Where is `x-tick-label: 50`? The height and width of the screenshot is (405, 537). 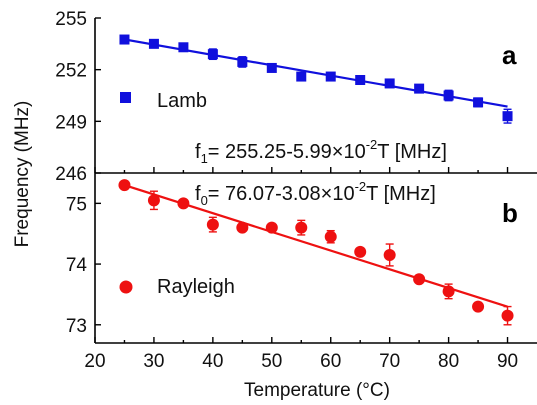
x-tick-label: 50 is located at coordinates (271, 361).